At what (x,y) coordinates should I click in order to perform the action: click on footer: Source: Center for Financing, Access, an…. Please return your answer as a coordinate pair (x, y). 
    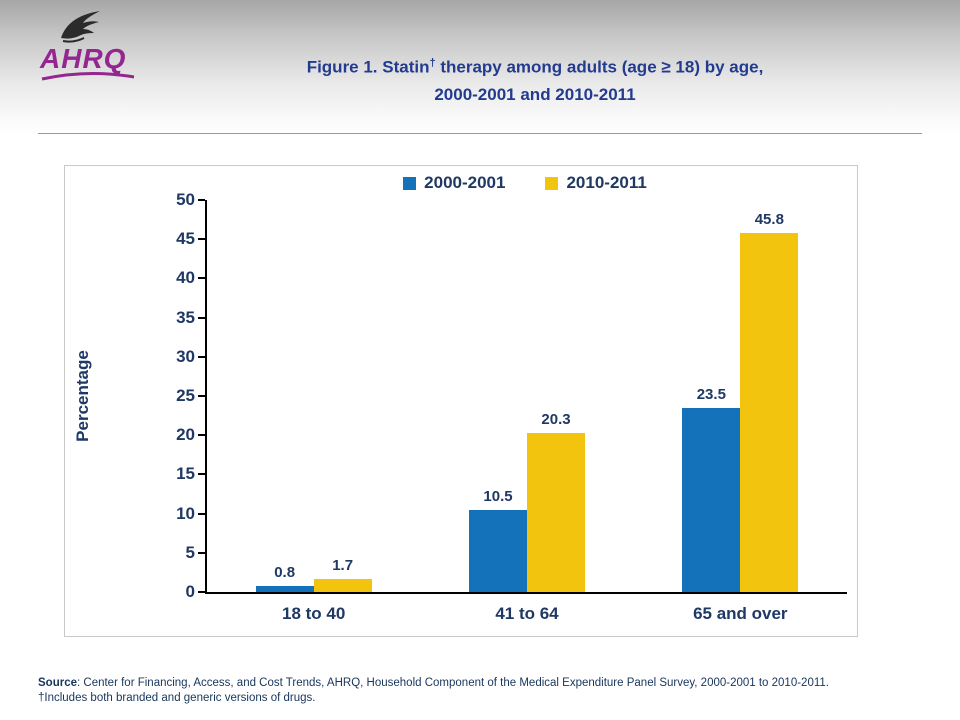
    Looking at the image, I should click on (488, 691).